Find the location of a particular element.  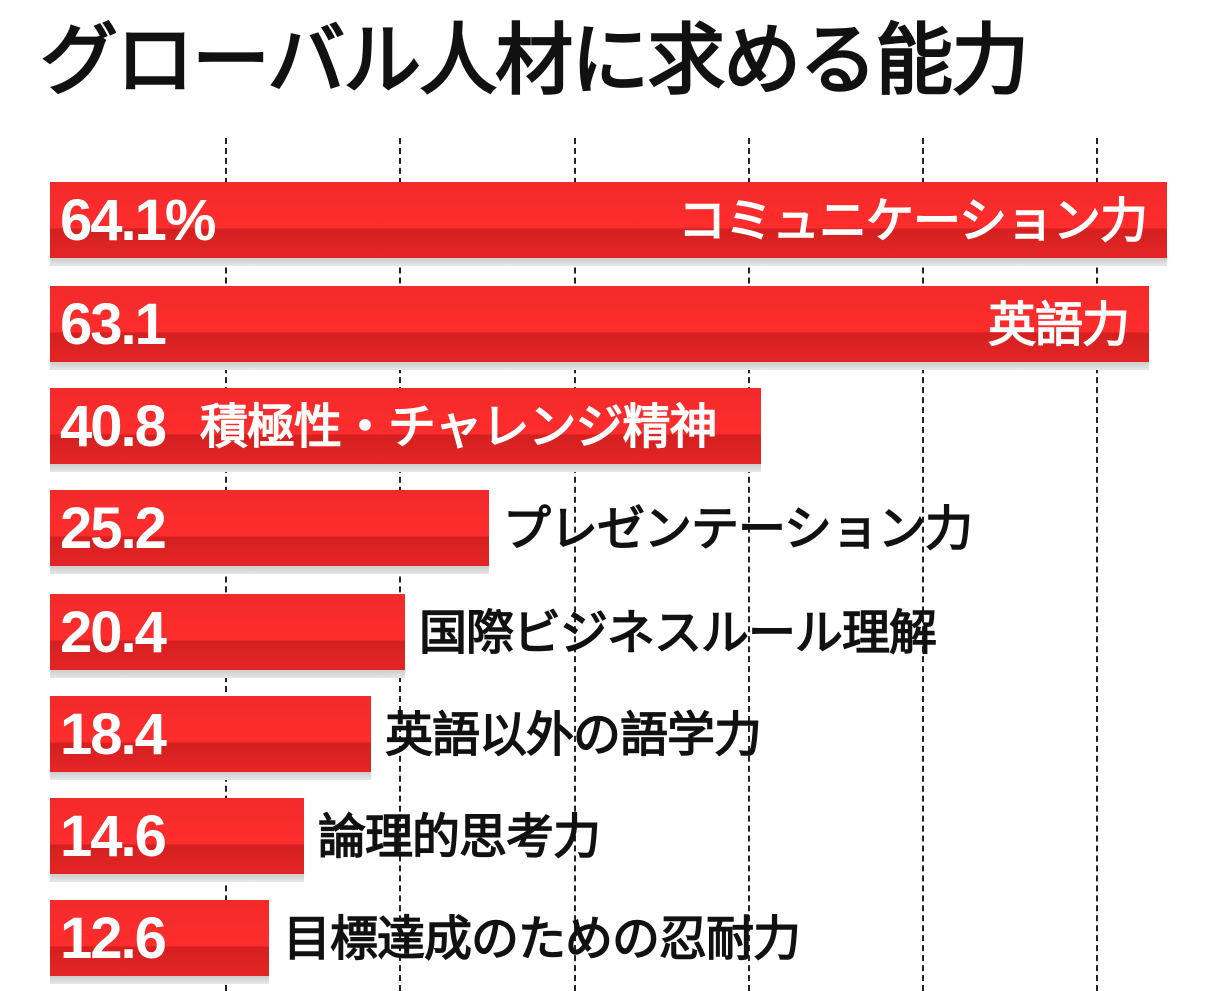

bar-label: コミュニケーション力 is located at coordinates (912, 221).